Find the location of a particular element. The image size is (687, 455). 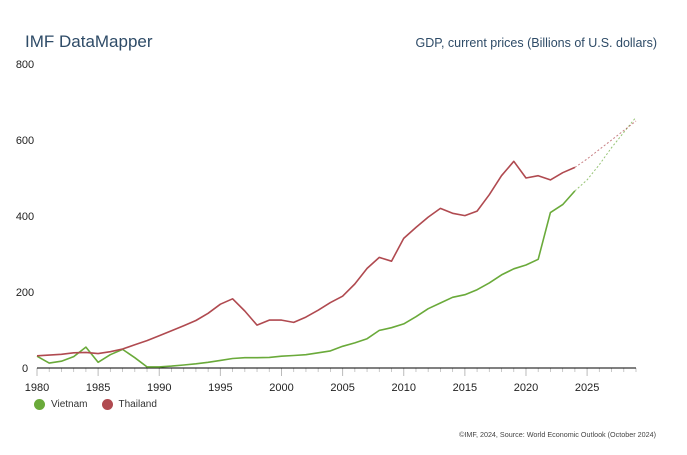

y-tick-label: 600 is located at coordinates (25, 141).